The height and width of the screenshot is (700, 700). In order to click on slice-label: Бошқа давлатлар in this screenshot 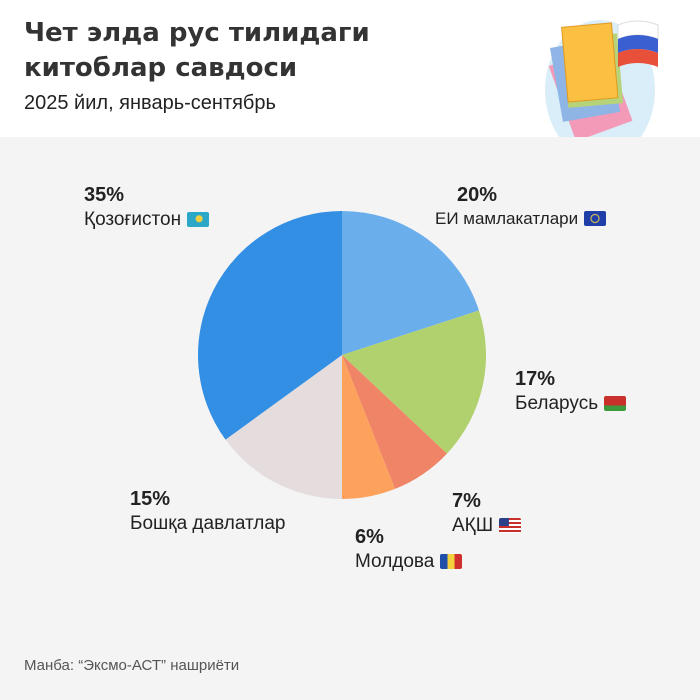, I will do `click(208, 523)`.